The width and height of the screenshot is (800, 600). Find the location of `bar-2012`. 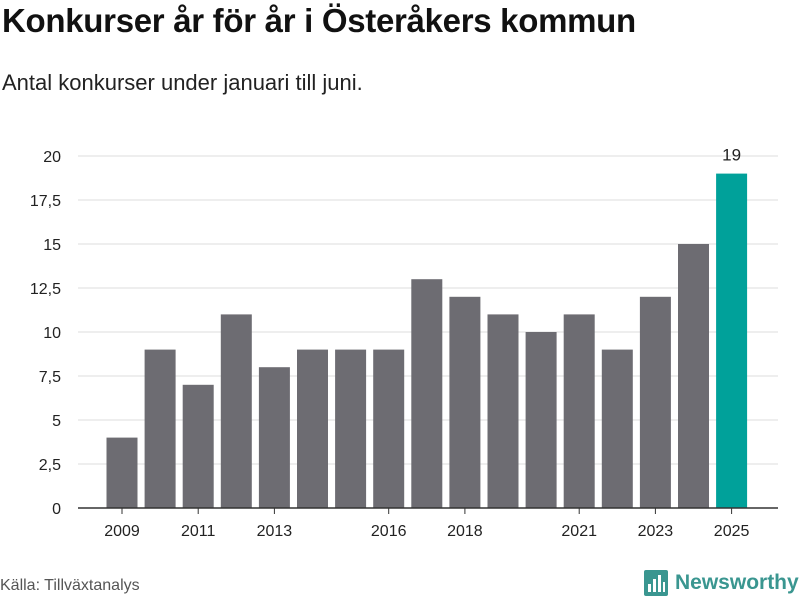

bar-2012 is located at coordinates (236, 411).